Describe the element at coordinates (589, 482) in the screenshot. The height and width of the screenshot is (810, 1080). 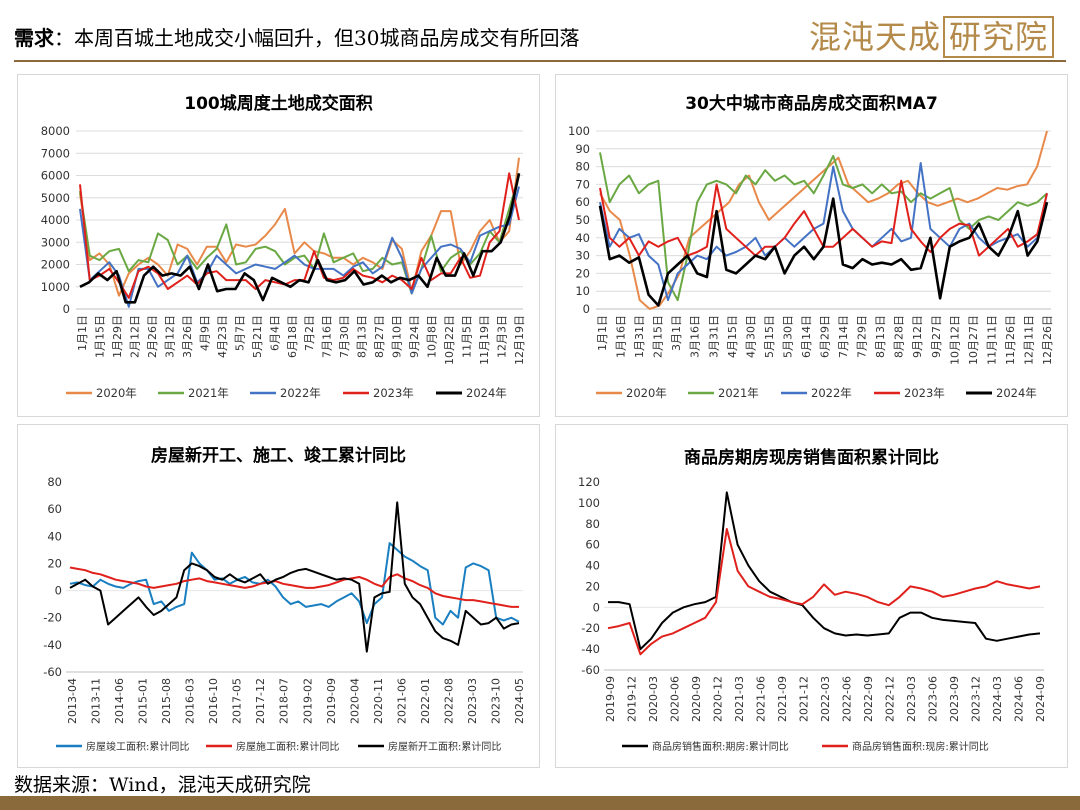
I see `y-tick-label: 120` at that location.